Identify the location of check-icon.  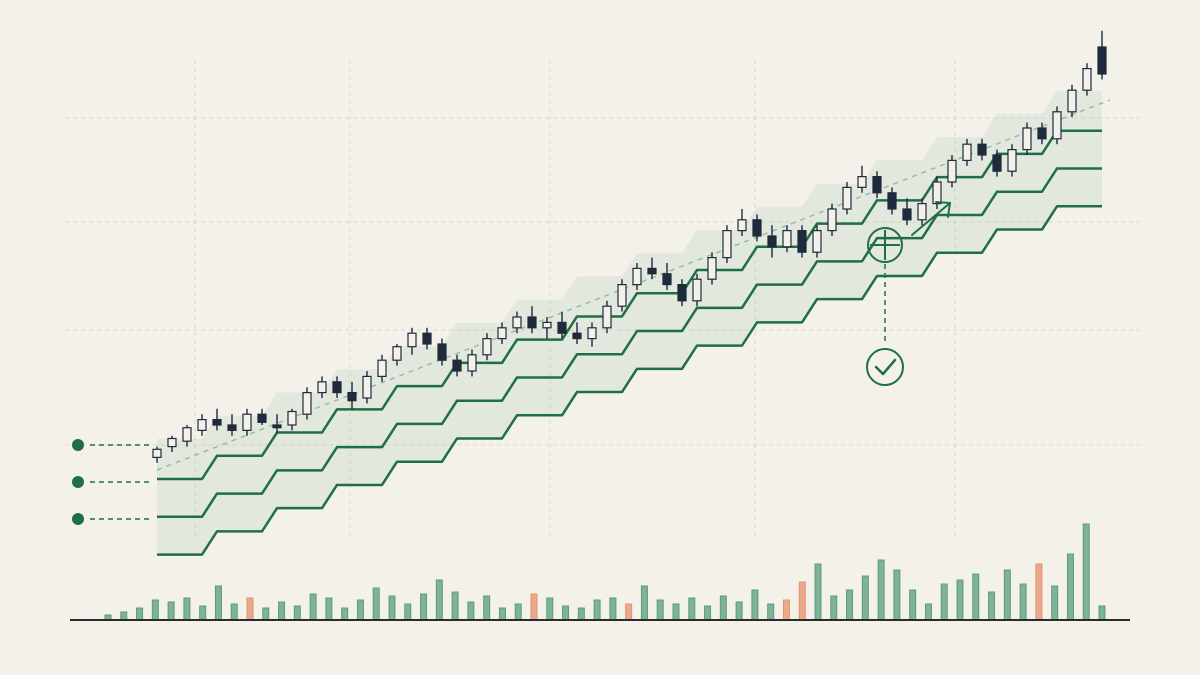
(885, 367).